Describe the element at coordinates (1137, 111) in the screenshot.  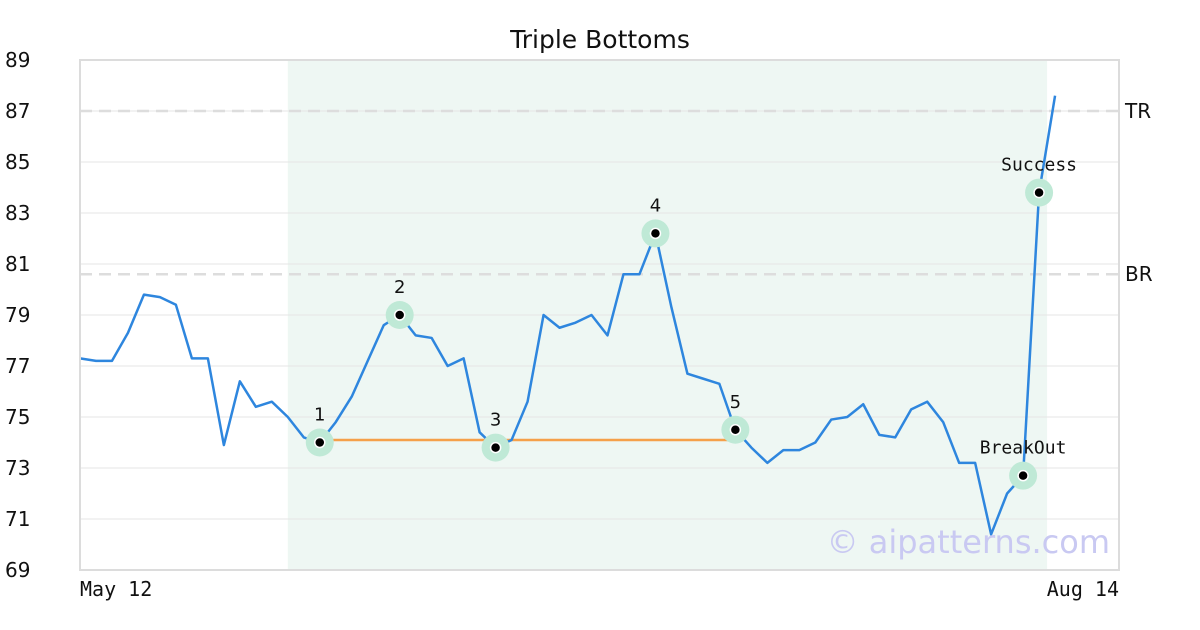
I see `reference-line-label: TR` at that location.